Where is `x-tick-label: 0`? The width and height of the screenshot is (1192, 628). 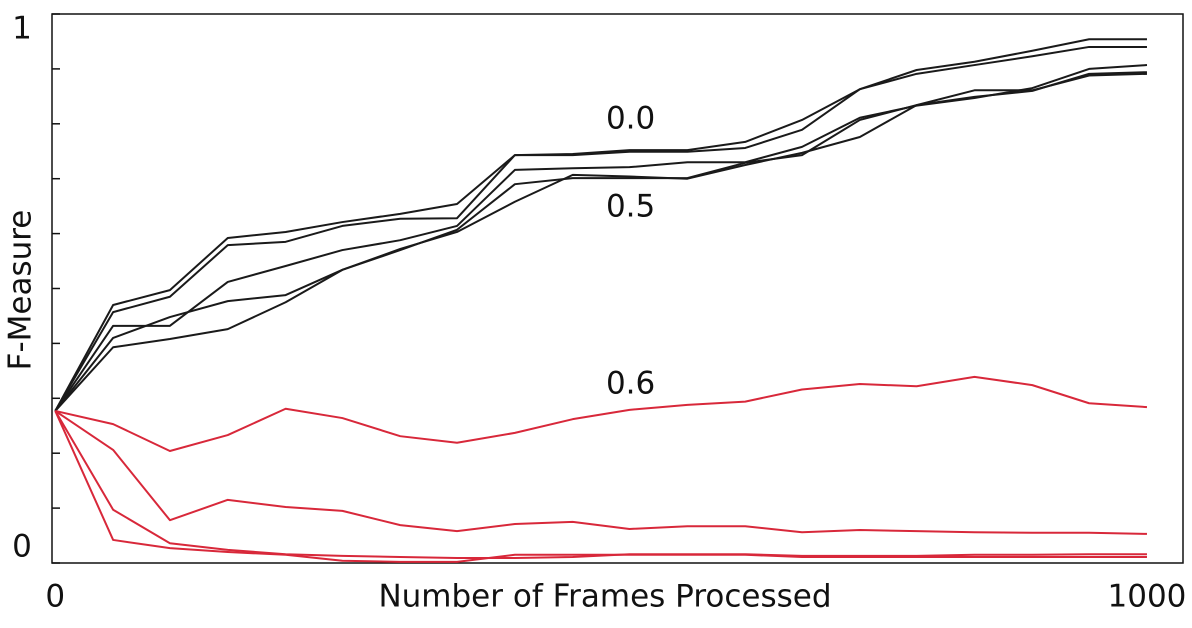
x-tick-label: 0 is located at coordinates (55, 597).